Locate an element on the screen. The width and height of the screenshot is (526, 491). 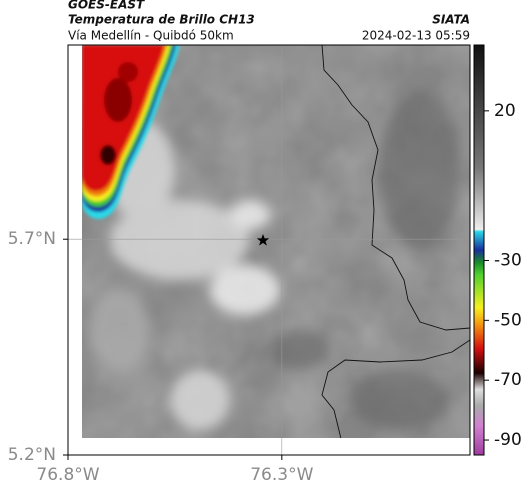
colorbar-tick-label: -50 is located at coordinates (508, 320).